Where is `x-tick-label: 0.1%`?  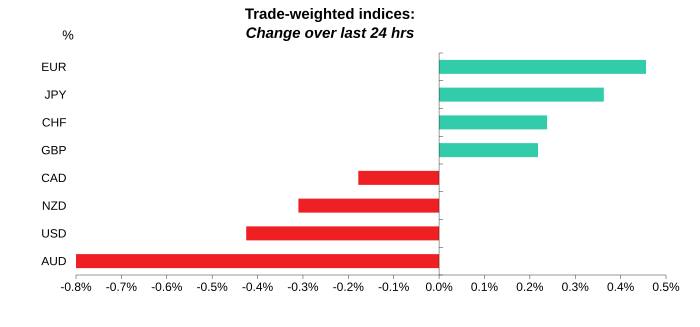
x-tick-label: 0.1% is located at coordinates (484, 286).